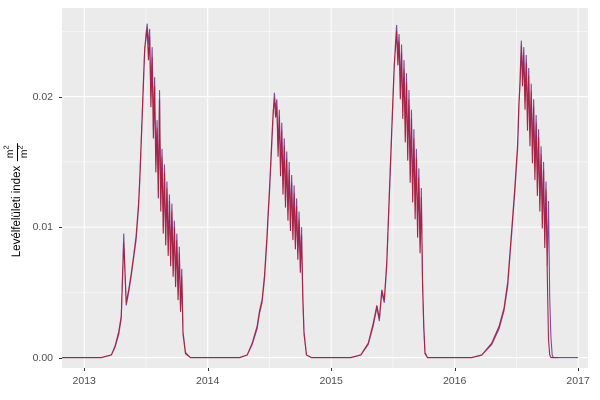  I want to click on y-axis-title-text: Levélfelületi index, so click(17, 211).